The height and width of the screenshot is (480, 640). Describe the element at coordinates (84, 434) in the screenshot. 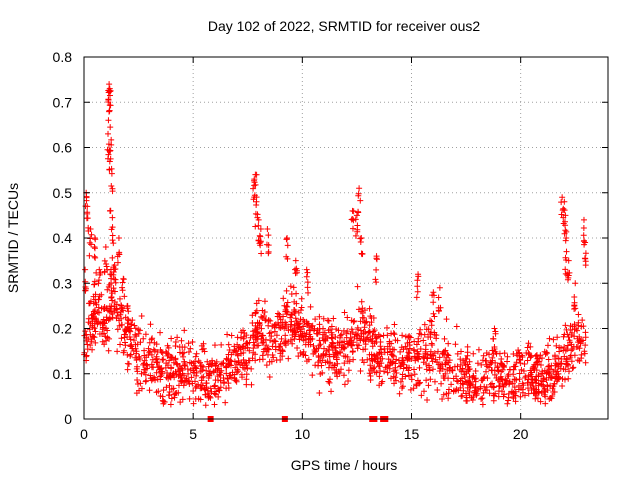

I see `x-tick-label: 0` at that location.